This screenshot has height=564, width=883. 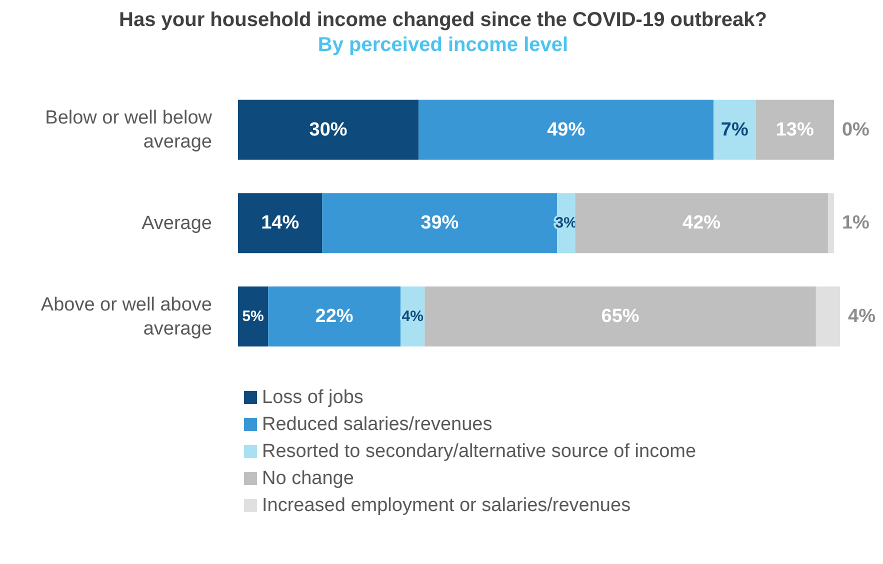 I want to click on legend-label: Loss of jobs, so click(x=313, y=397).